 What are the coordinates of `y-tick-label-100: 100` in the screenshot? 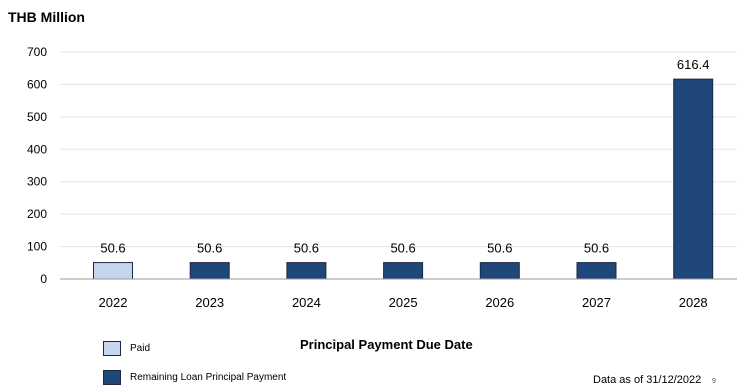 It's located at (37, 247).